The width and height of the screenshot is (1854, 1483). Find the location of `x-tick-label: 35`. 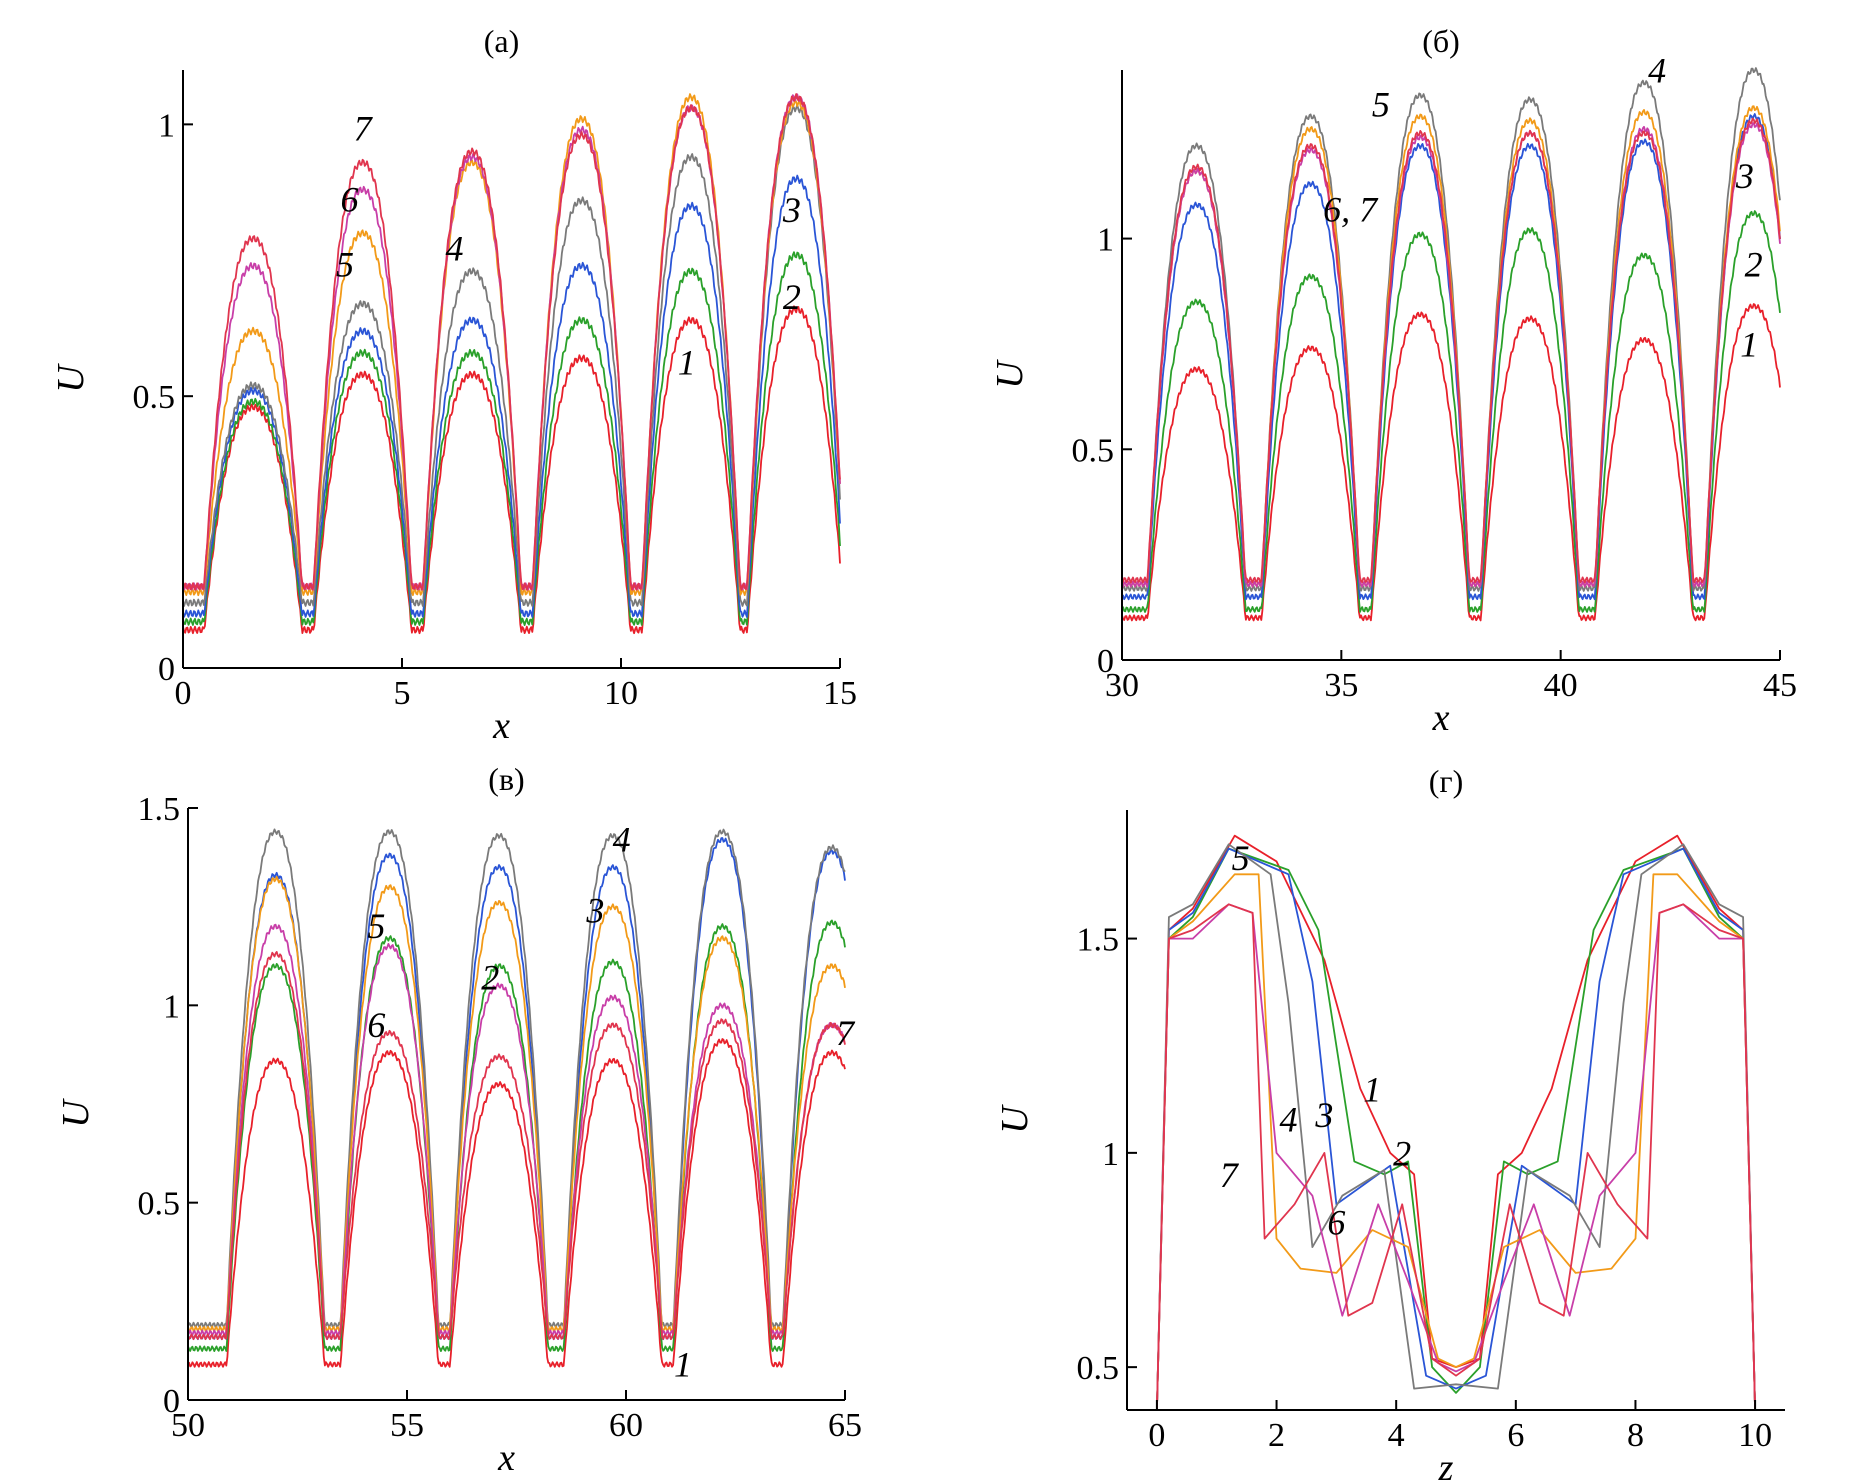

x-tick-label: 35 is located at coordinates (1341, 685).